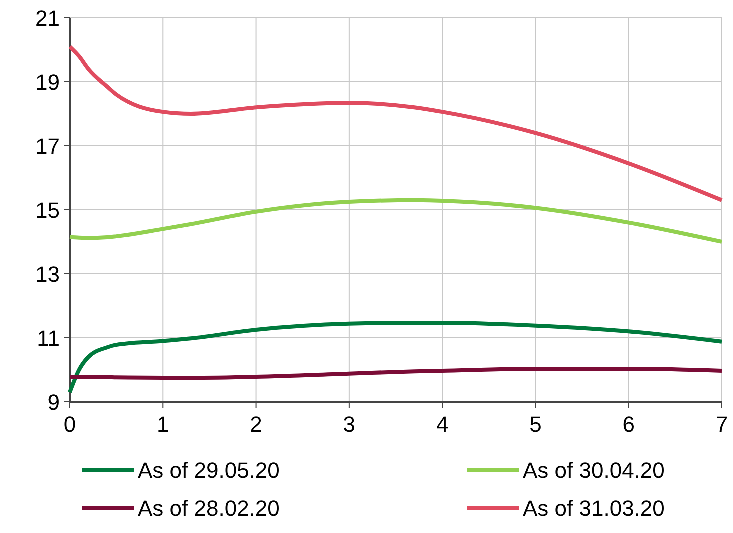 The height and width of the screenshot is (533, 733). I want to click on legend-label: As of 28.02.20, so click(209, 508).